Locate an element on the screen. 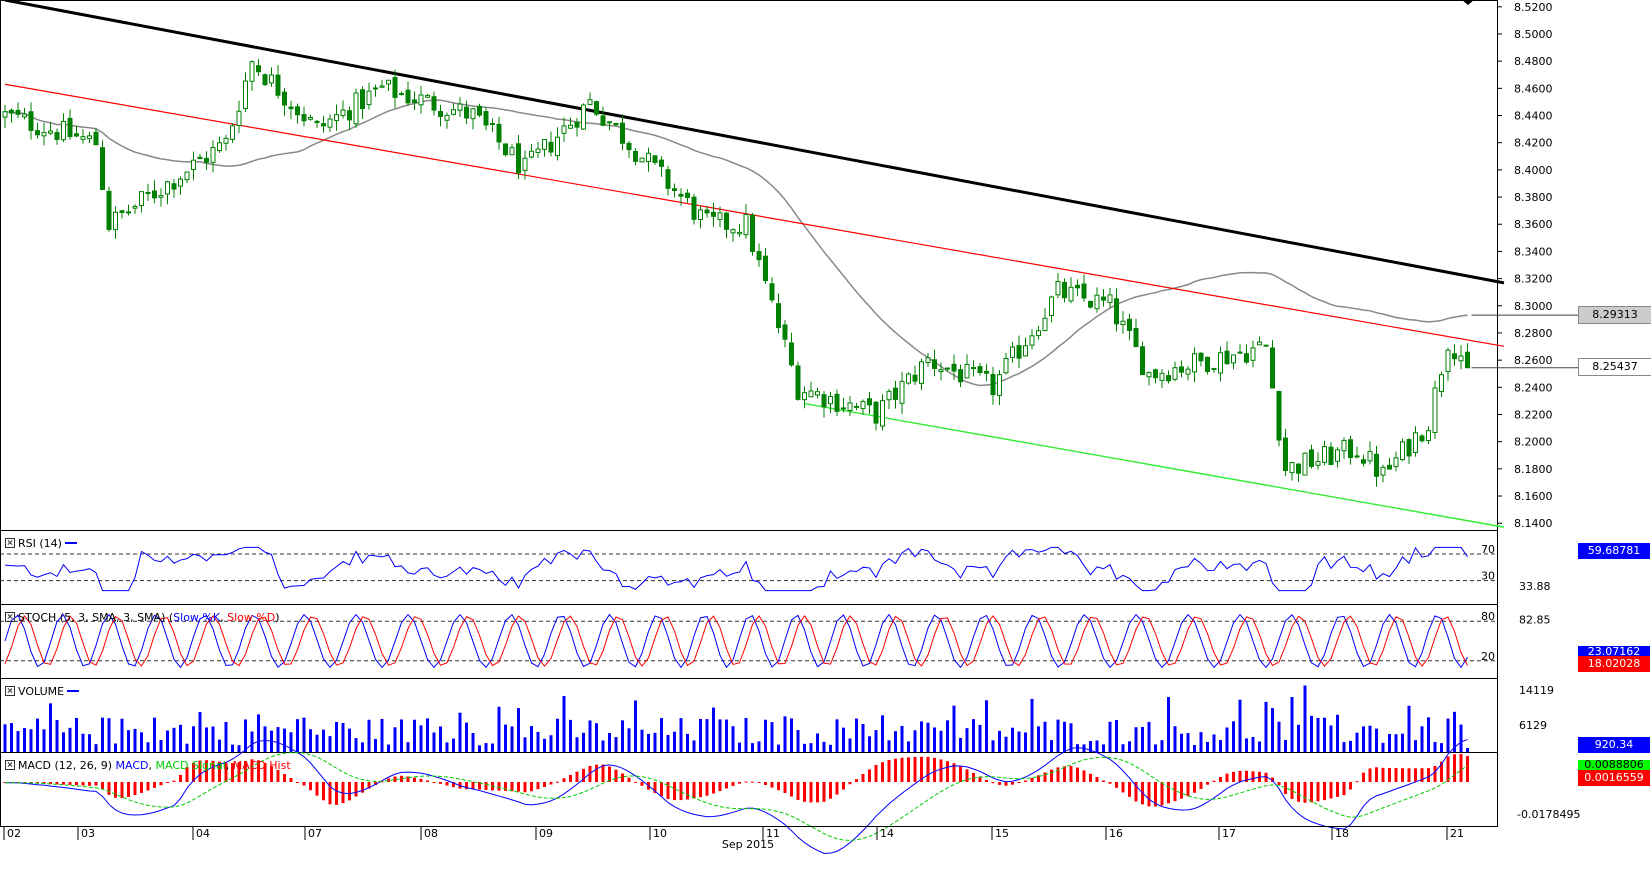  price-tick-label: 8.2400 is located at coordinates (1533, 387).